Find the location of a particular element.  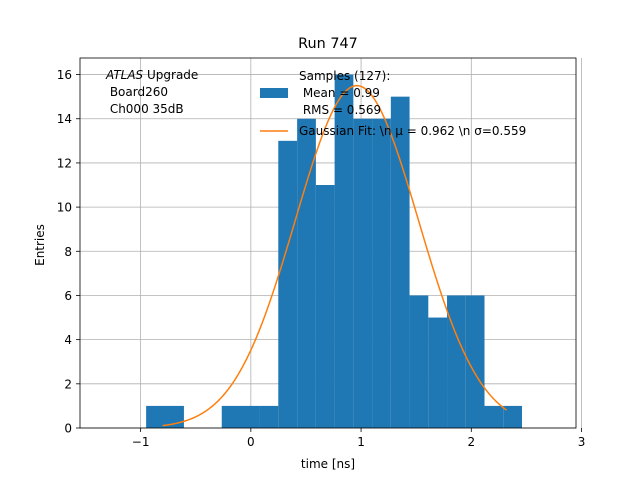

annotation-line-1: ATLAS Upgrade is located at coordinates (151, 75).